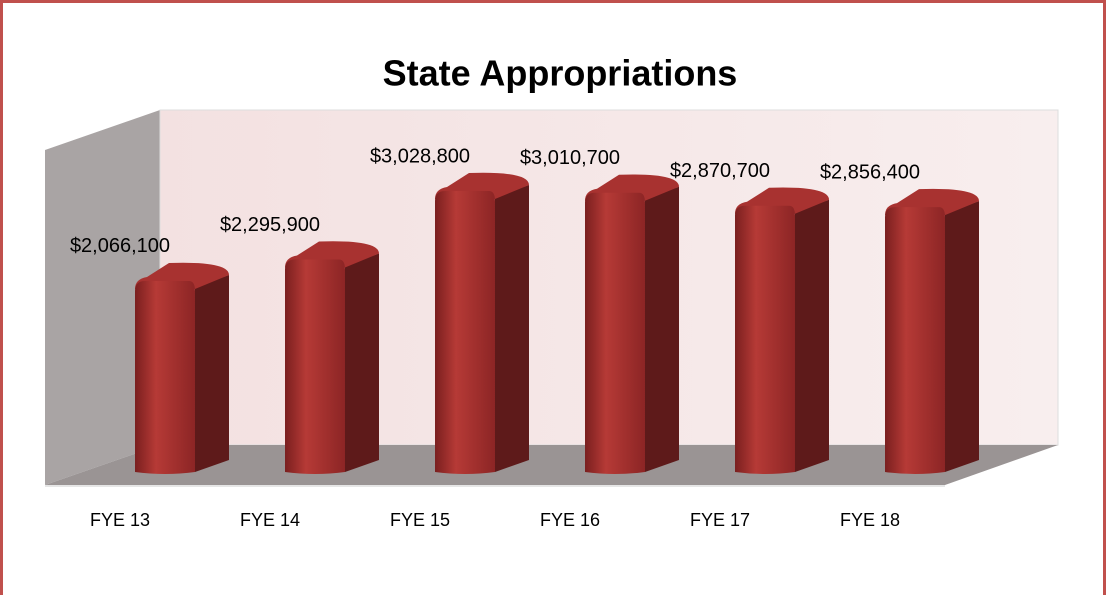 This screenshot has width=1106, height=600. I want to click on value-label: $2,066,100, so click(120, 246).